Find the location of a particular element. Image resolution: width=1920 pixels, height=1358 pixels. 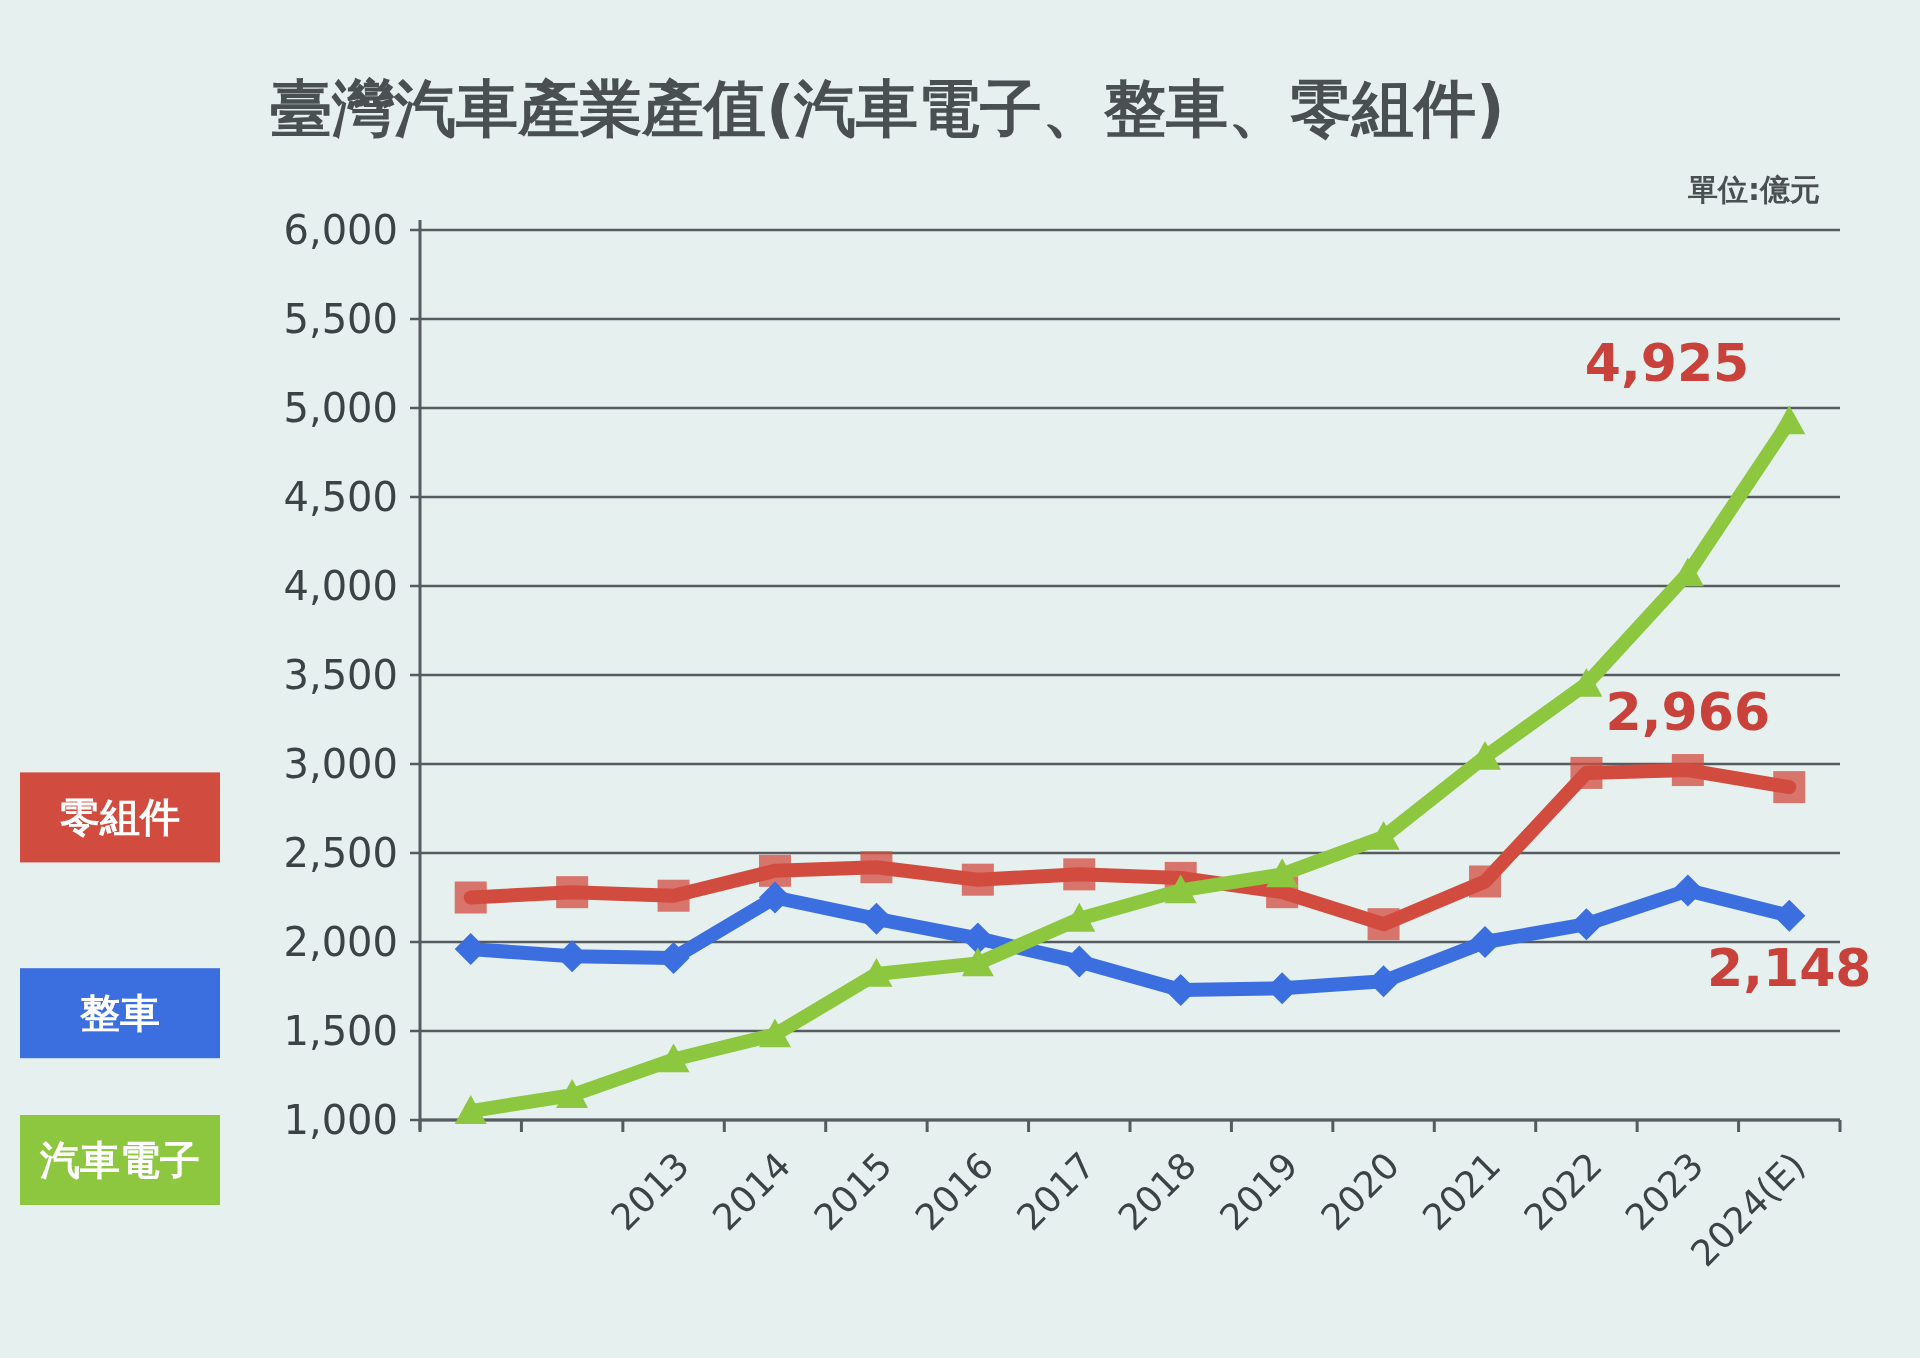

y-tick-label: 1,500 is located at coordinates (340, 1031).